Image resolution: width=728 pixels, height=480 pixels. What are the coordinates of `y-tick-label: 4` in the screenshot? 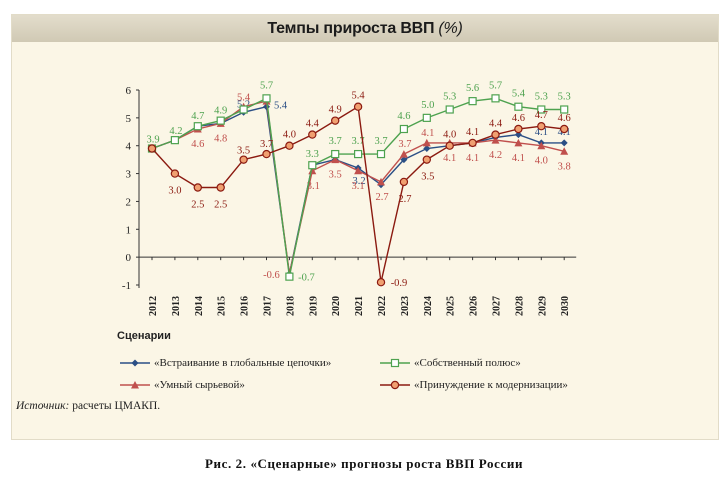 It's located at (129, 147).